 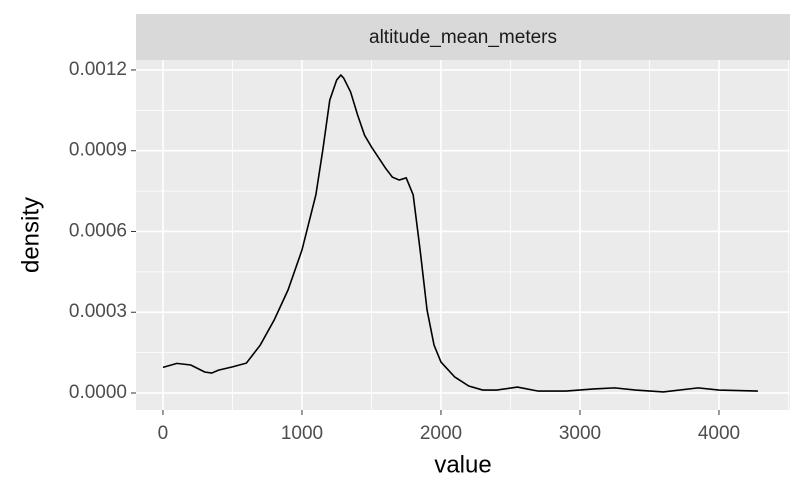 I want to click on y-tick-label: 0.0006, so click(x=98, y=230).